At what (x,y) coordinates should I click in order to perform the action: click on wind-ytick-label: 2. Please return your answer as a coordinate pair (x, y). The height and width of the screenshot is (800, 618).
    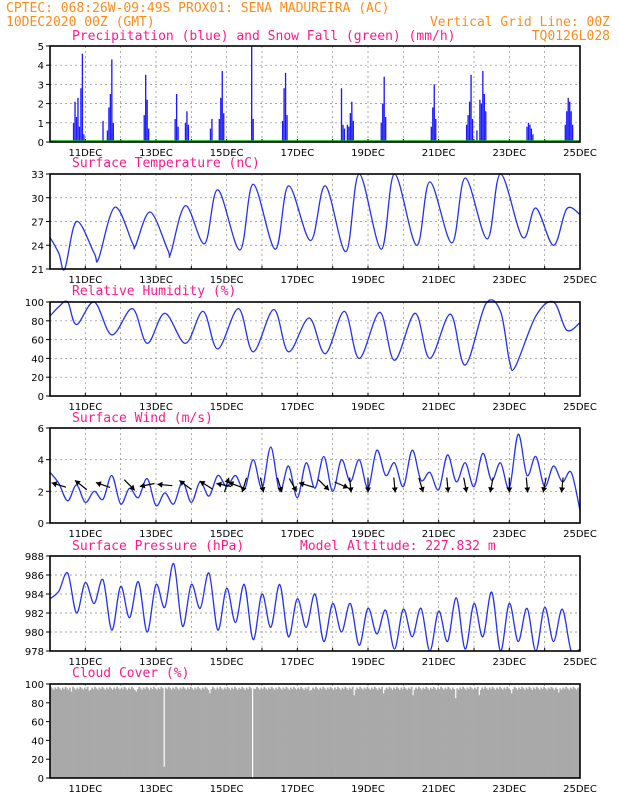
    Looking at the image, I should click on (41, 492).